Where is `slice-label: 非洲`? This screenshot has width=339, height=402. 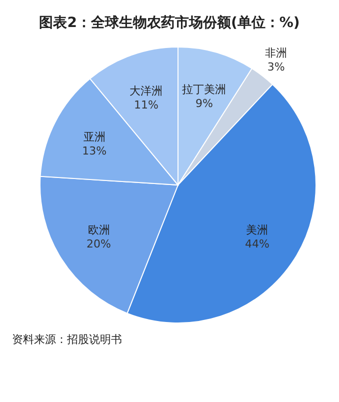 slice-label: 非洲 is located at coordinates (276, 53).